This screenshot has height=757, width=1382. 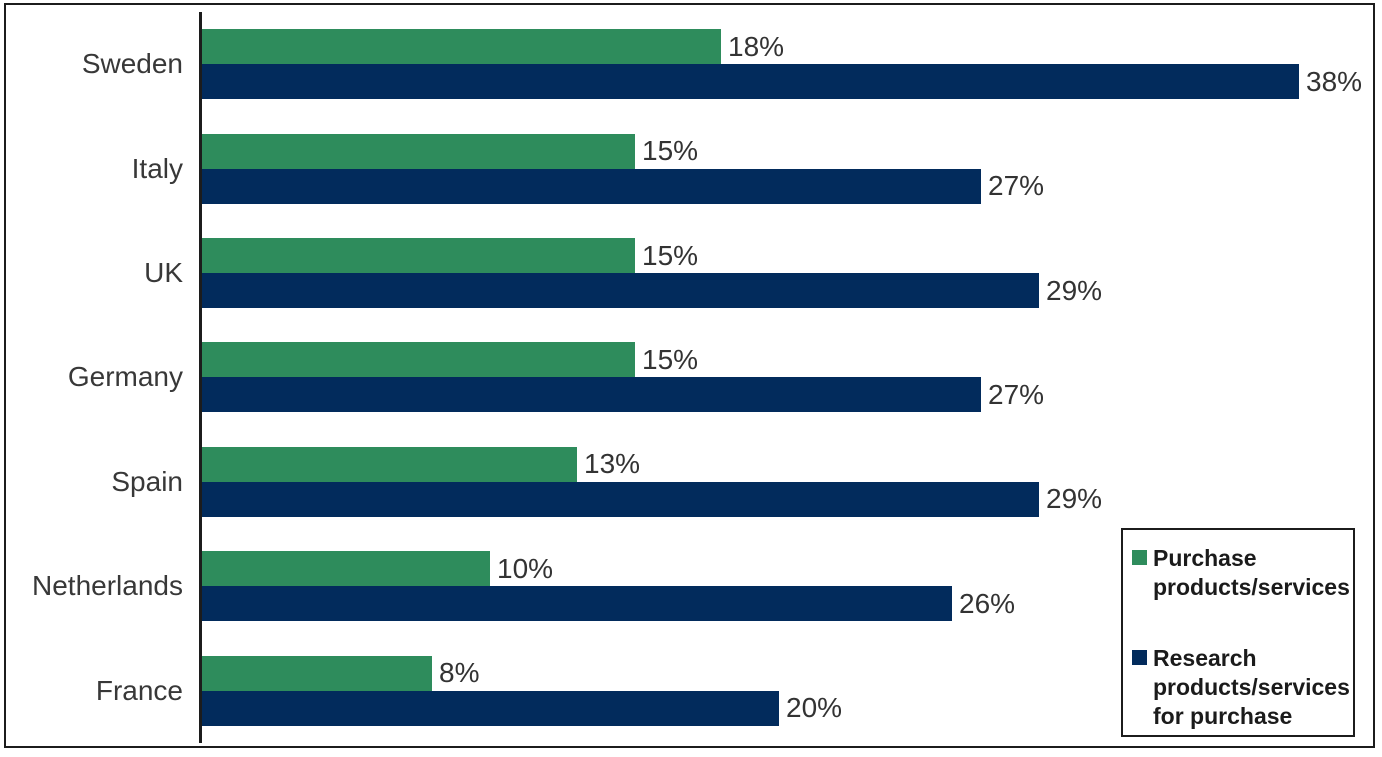 What do you see at coordinates (756, 46) in the screenshot?
I see `bar-value-label: 18%` at bounding box center [756, 46].